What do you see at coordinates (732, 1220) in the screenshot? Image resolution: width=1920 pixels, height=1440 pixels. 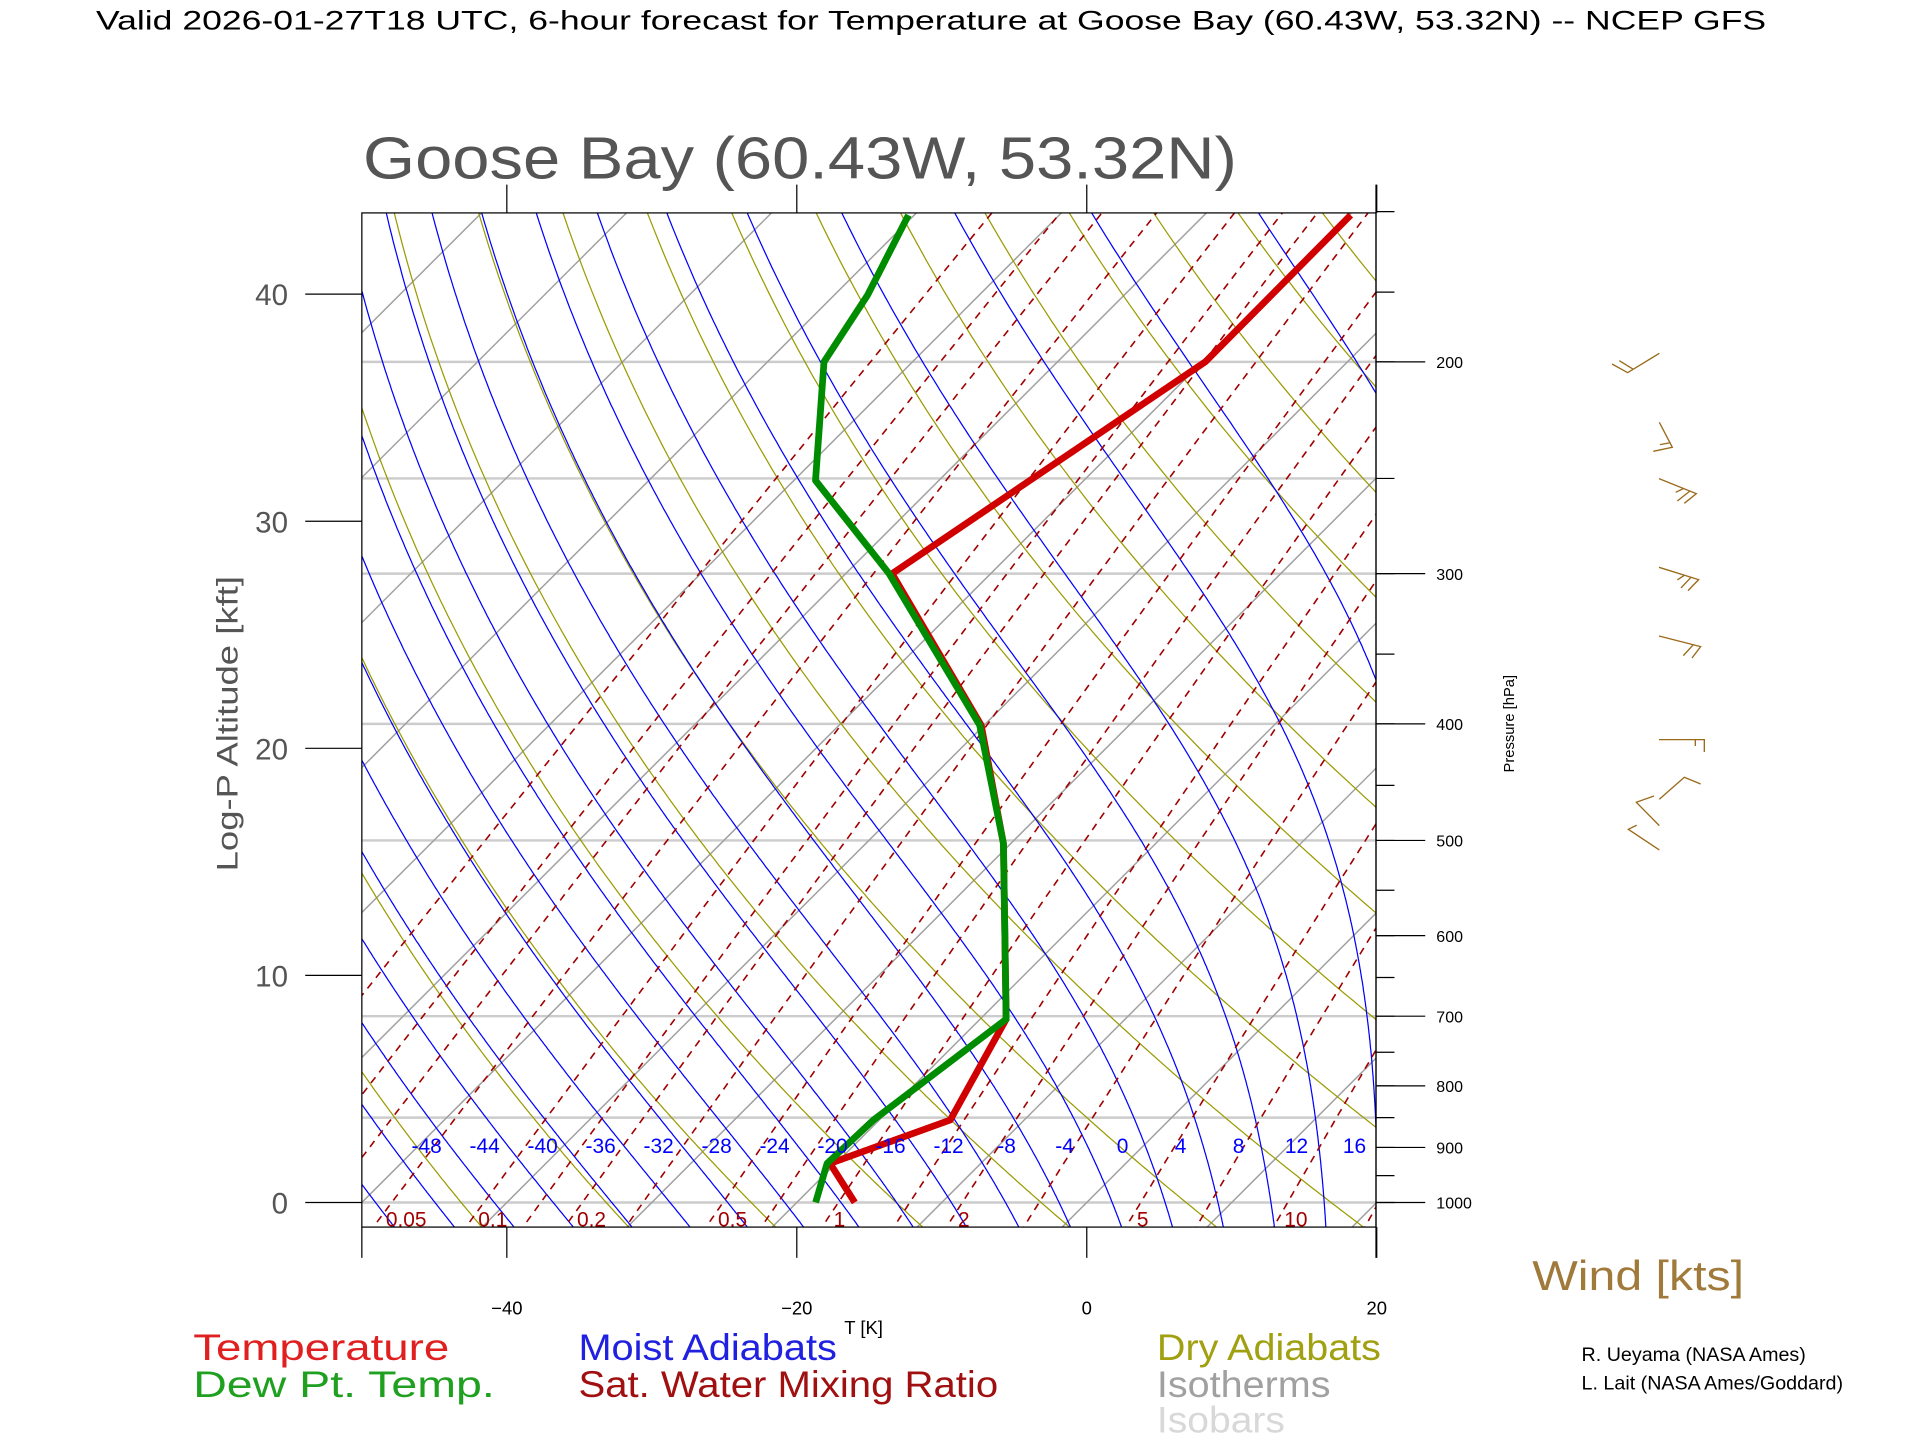 I see `mixing-ratio-label: 0.5` at bounding box center [732, 1220].